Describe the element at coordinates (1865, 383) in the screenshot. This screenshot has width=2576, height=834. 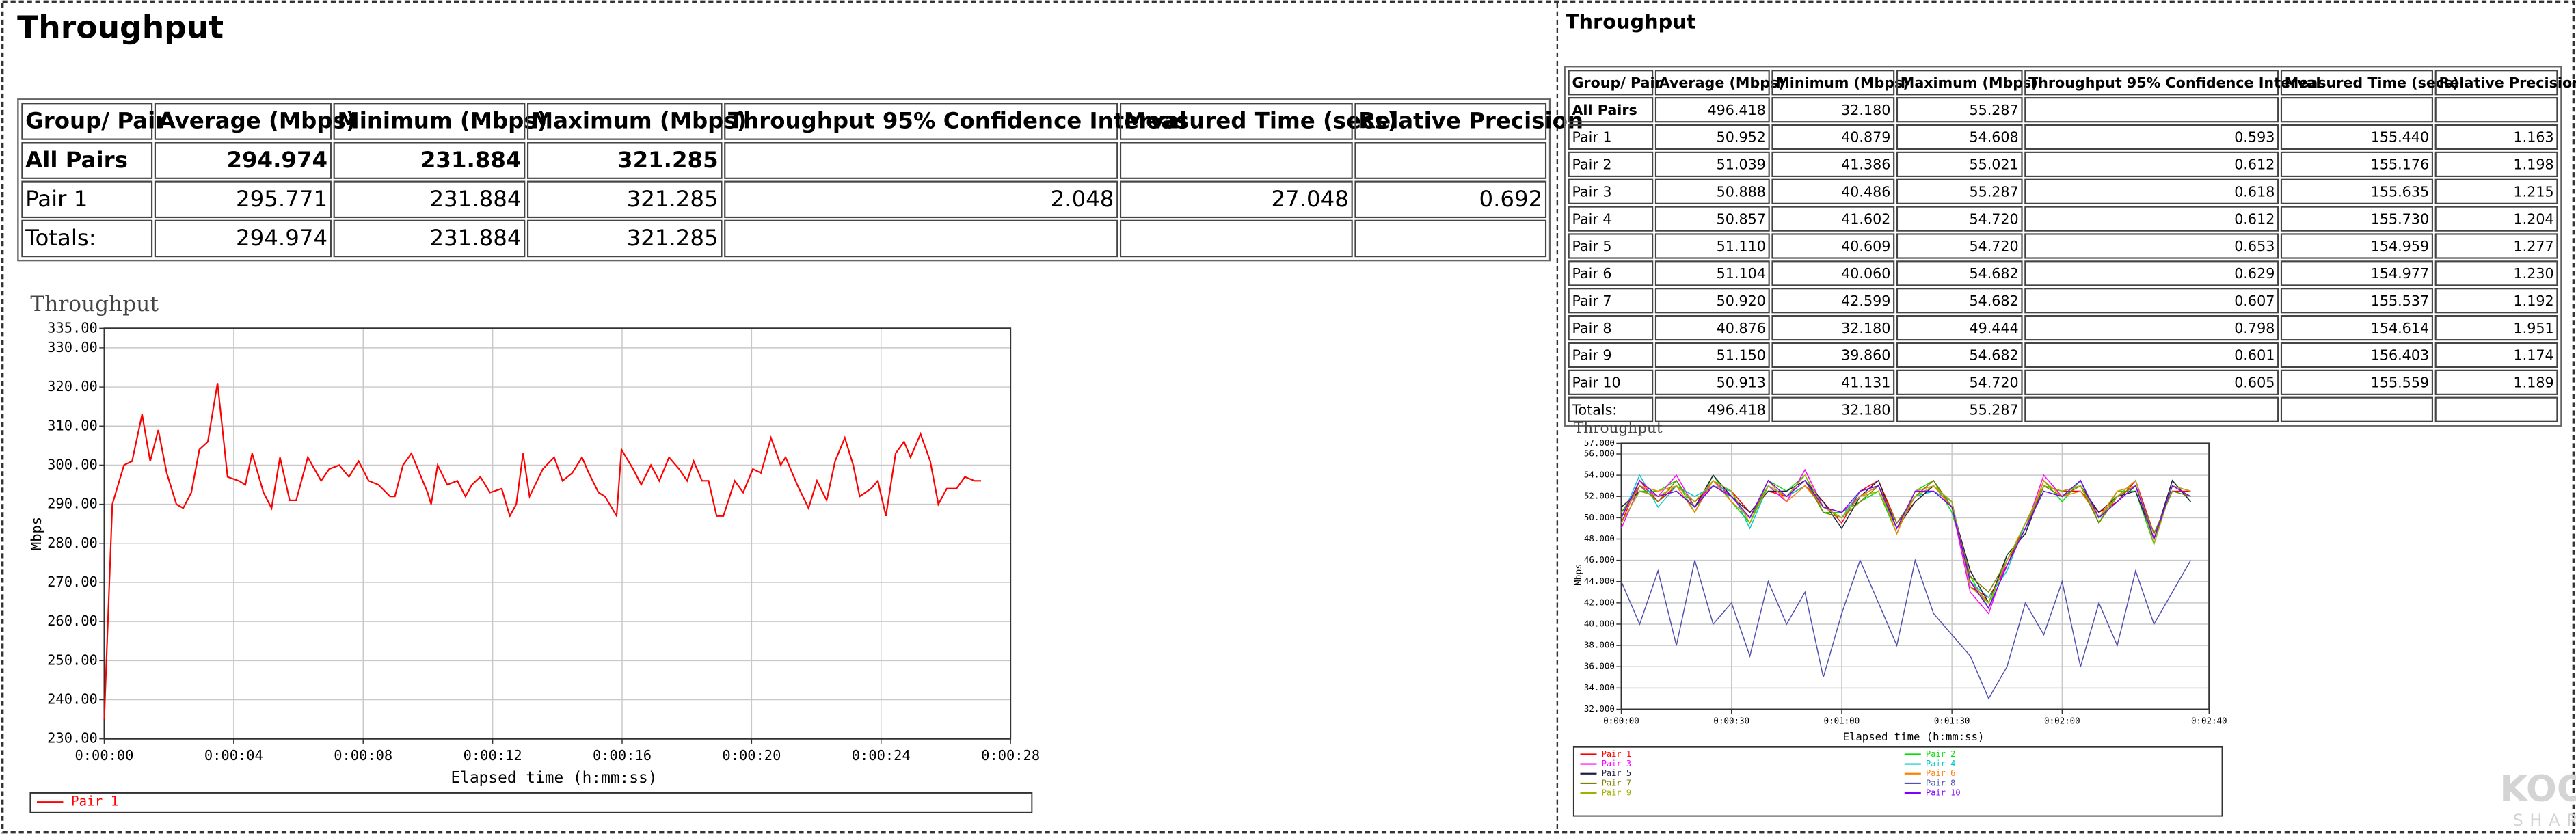
I see `table-cell-text: 41.131` at that location.